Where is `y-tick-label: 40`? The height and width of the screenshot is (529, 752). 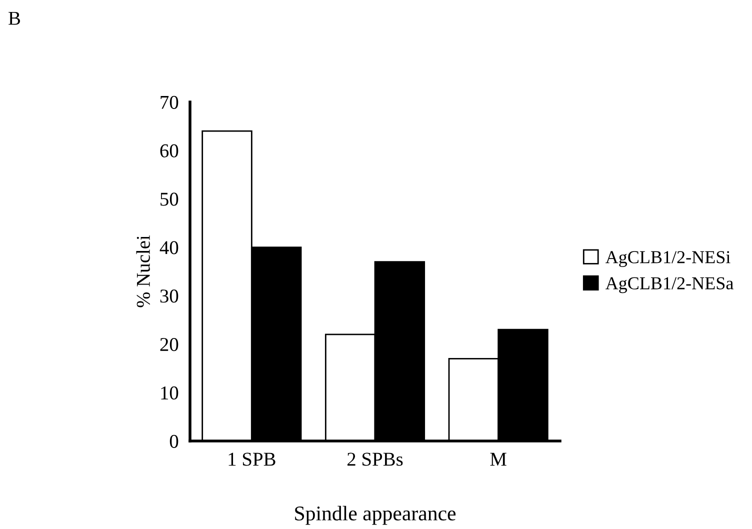 y-tick-label: 40 is located at coordinates (169, 247).